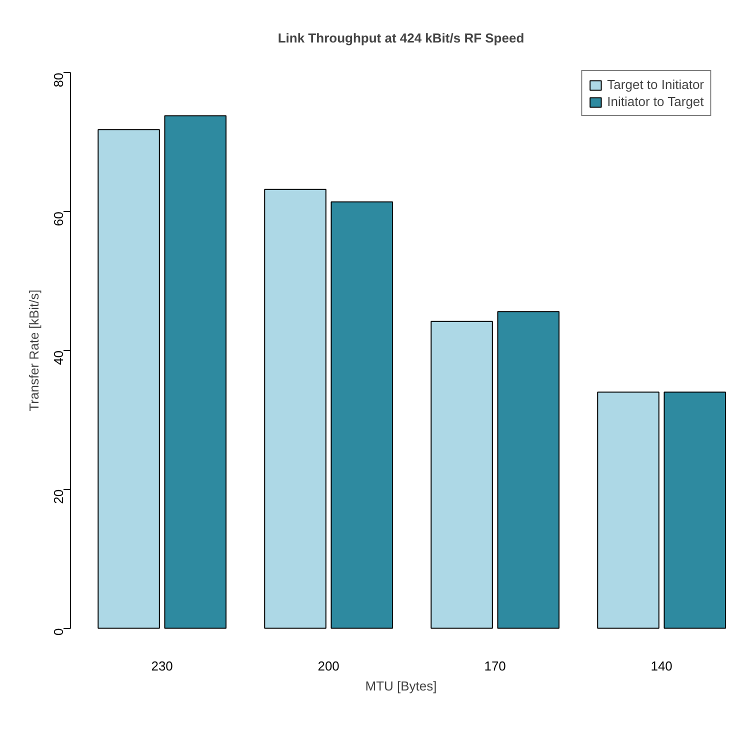 The height and width of the screenshot is (740, 736). I want to click on y-tick-label: 80, so click(58, 80).